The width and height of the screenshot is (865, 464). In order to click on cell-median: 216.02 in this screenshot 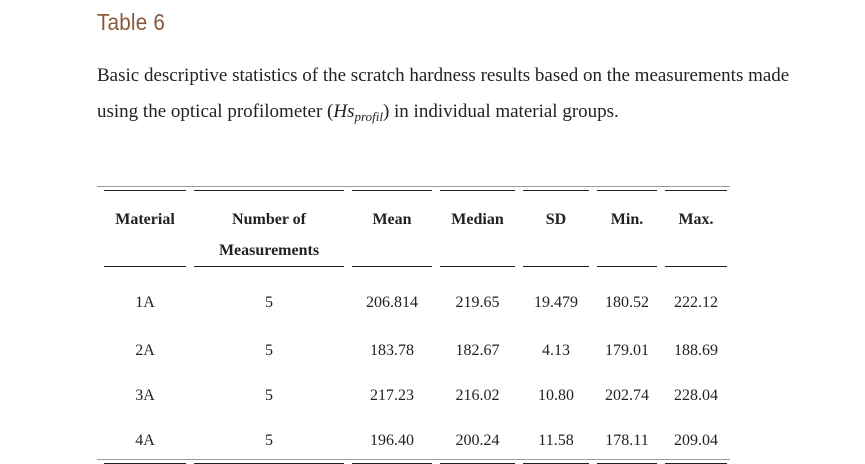, I will do `click(477, 395)`.